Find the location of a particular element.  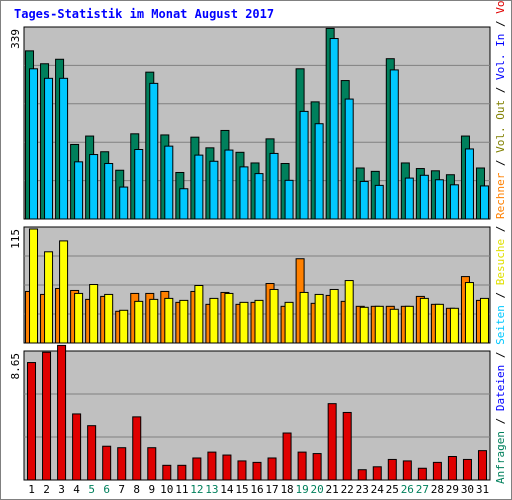

x-tick-label: 9 is located at coordinates (151, 489).